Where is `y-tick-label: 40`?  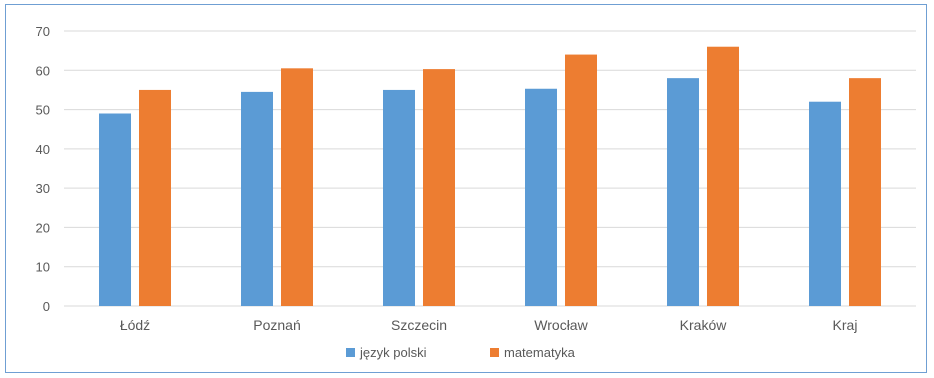
y-tick-label: 40 is located at coordinates (43, 149).